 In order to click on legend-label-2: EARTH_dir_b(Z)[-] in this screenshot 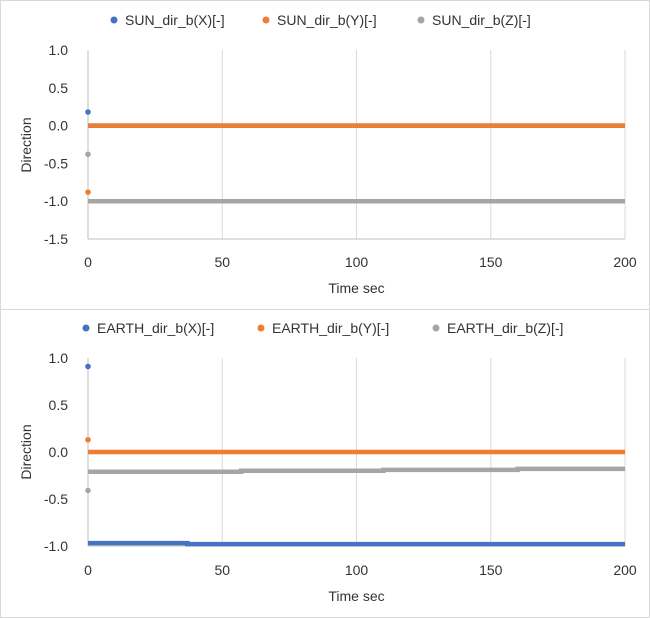, I will do `click(505, 328)`.